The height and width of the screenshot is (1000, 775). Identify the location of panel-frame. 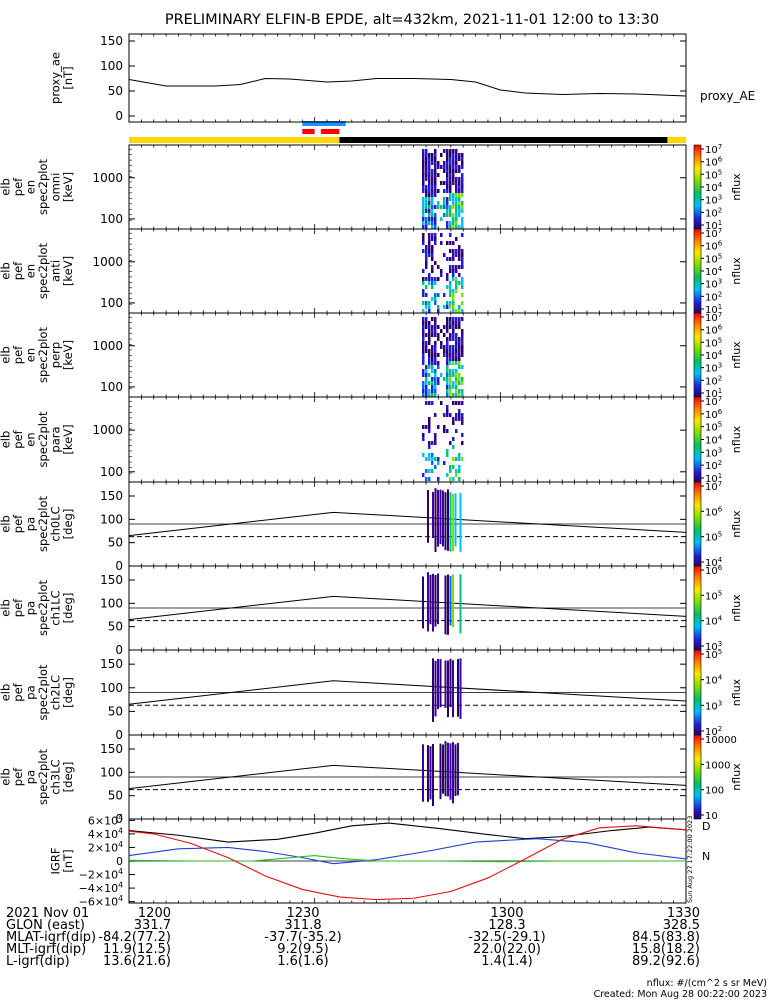
(407, 355).